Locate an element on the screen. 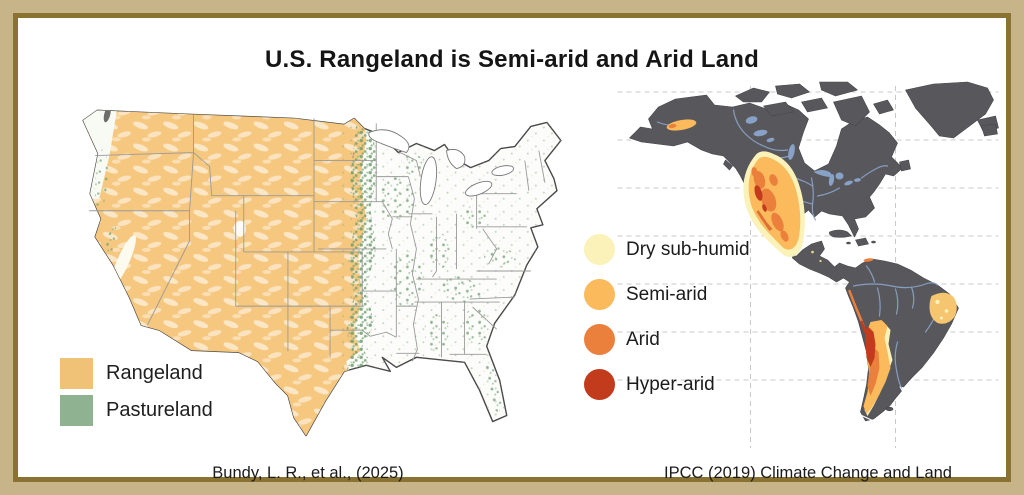  legend-item-dry-subhumid: Dry sub-humid is located at coordinates (667, 249).